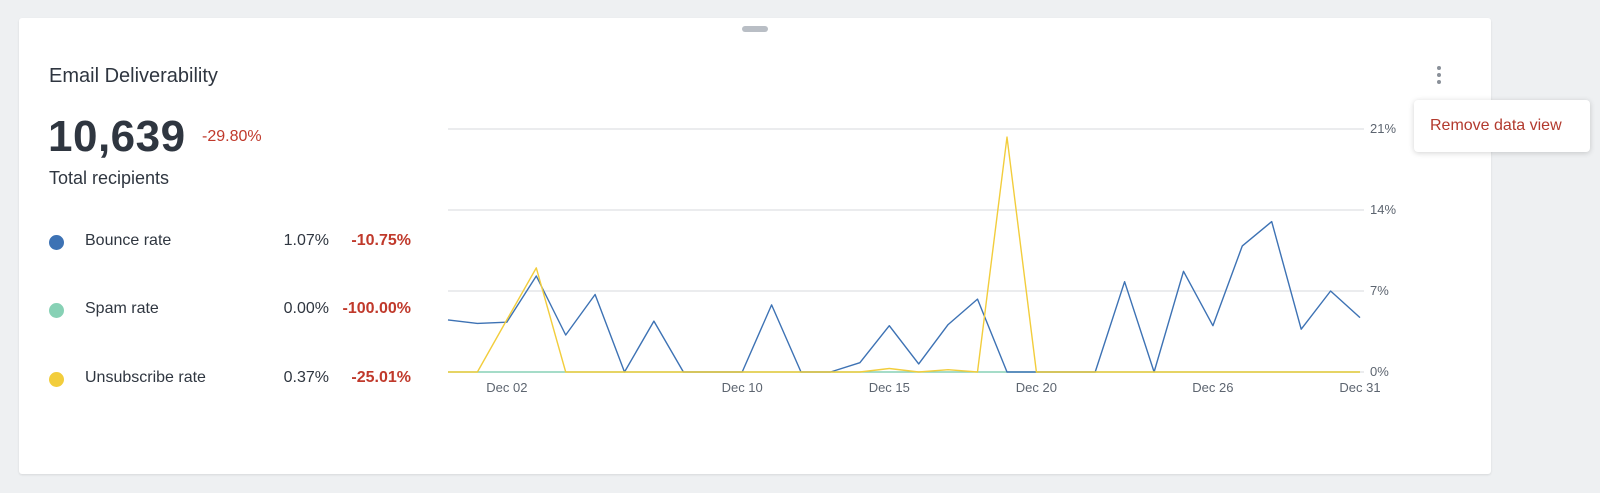 This screenshot has width=1600, height=493. Describe the element at coordinates (239, 379) in the screenshot. I see `metric-unsubscribe-rate: Unsubscribe rate 0.37% -25.01%` at that location.